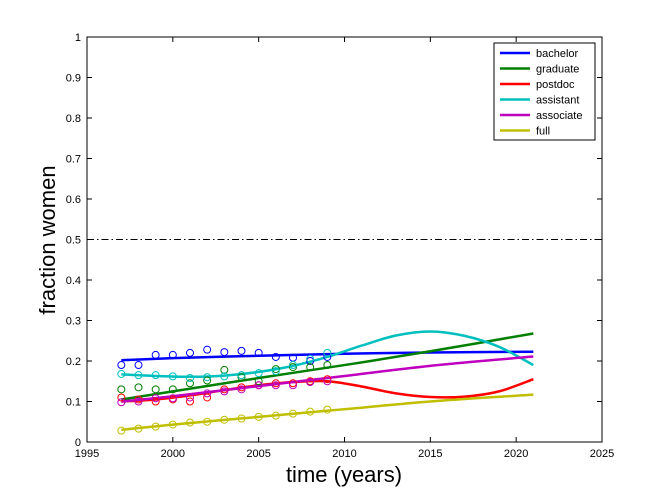 The width and height of the screenshot is (664, 499). I want to click on x-tick-label: 2025, so click(602, 454).